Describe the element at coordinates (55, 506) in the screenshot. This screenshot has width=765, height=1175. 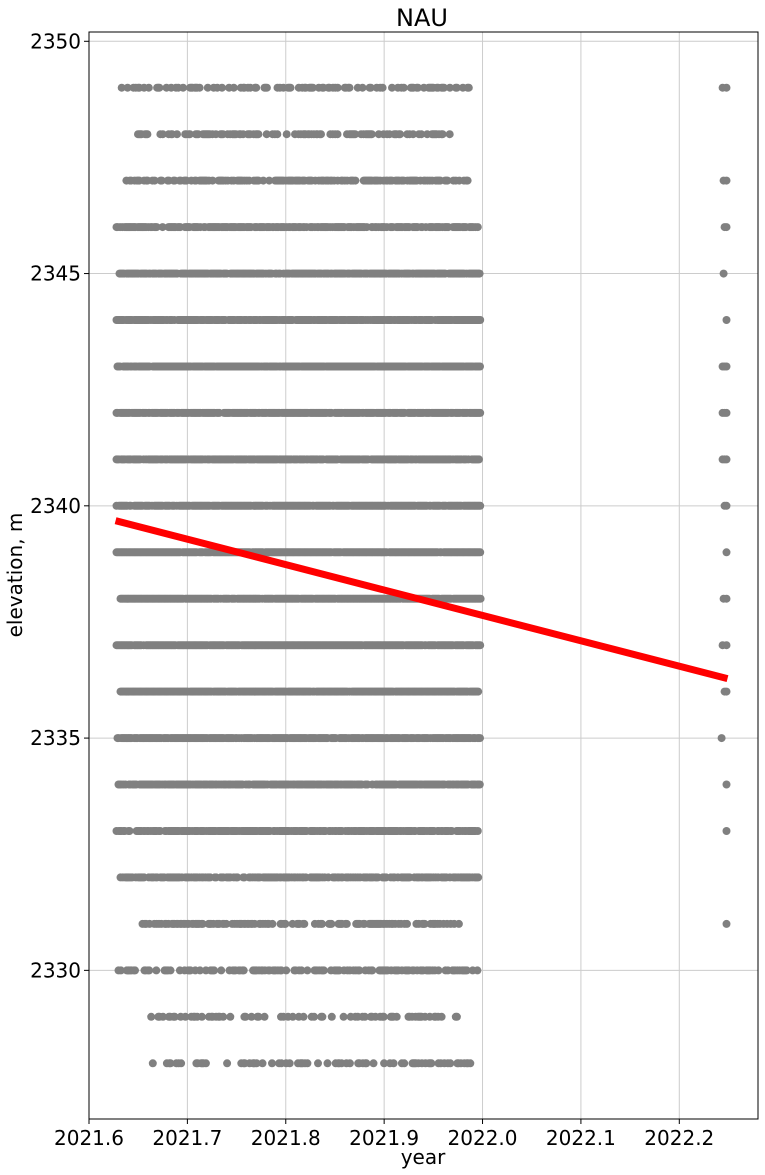
I see `y-tick-label: 2340` at that location.